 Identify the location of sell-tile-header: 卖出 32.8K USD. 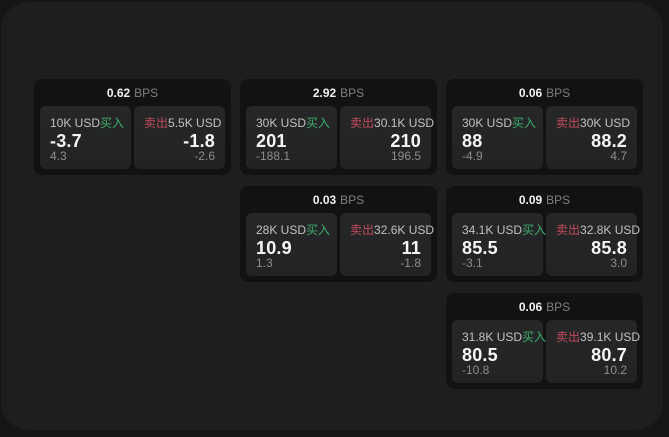
(598, 229).